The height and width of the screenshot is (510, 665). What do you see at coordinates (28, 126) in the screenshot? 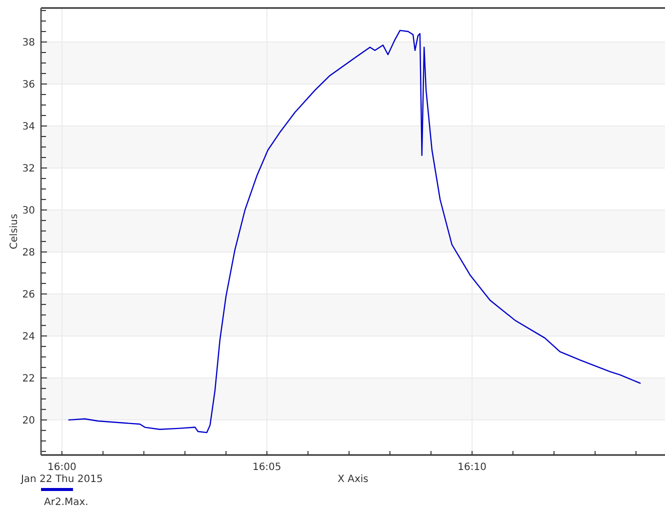
I see `y-tick-label: 34` at bounding box center [28, 126].